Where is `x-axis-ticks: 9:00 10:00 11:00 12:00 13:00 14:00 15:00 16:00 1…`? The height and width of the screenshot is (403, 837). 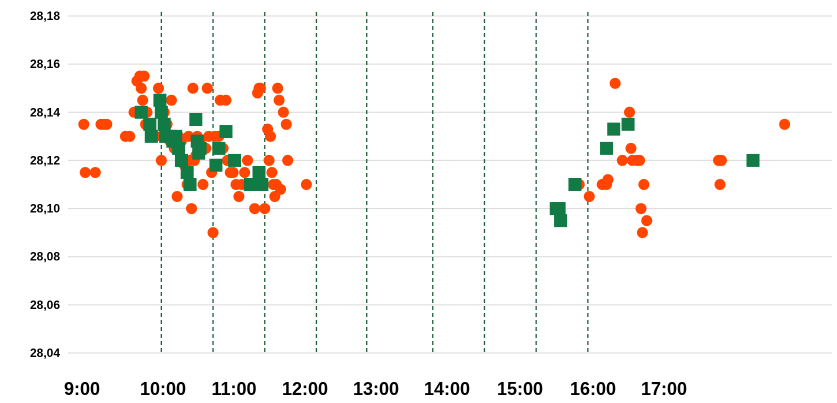
x-axis-ticks: 9:00 10:00 11:00 12:00 13:00 14:00 15:00 16:00 1… is located at coordinates (375, 389).